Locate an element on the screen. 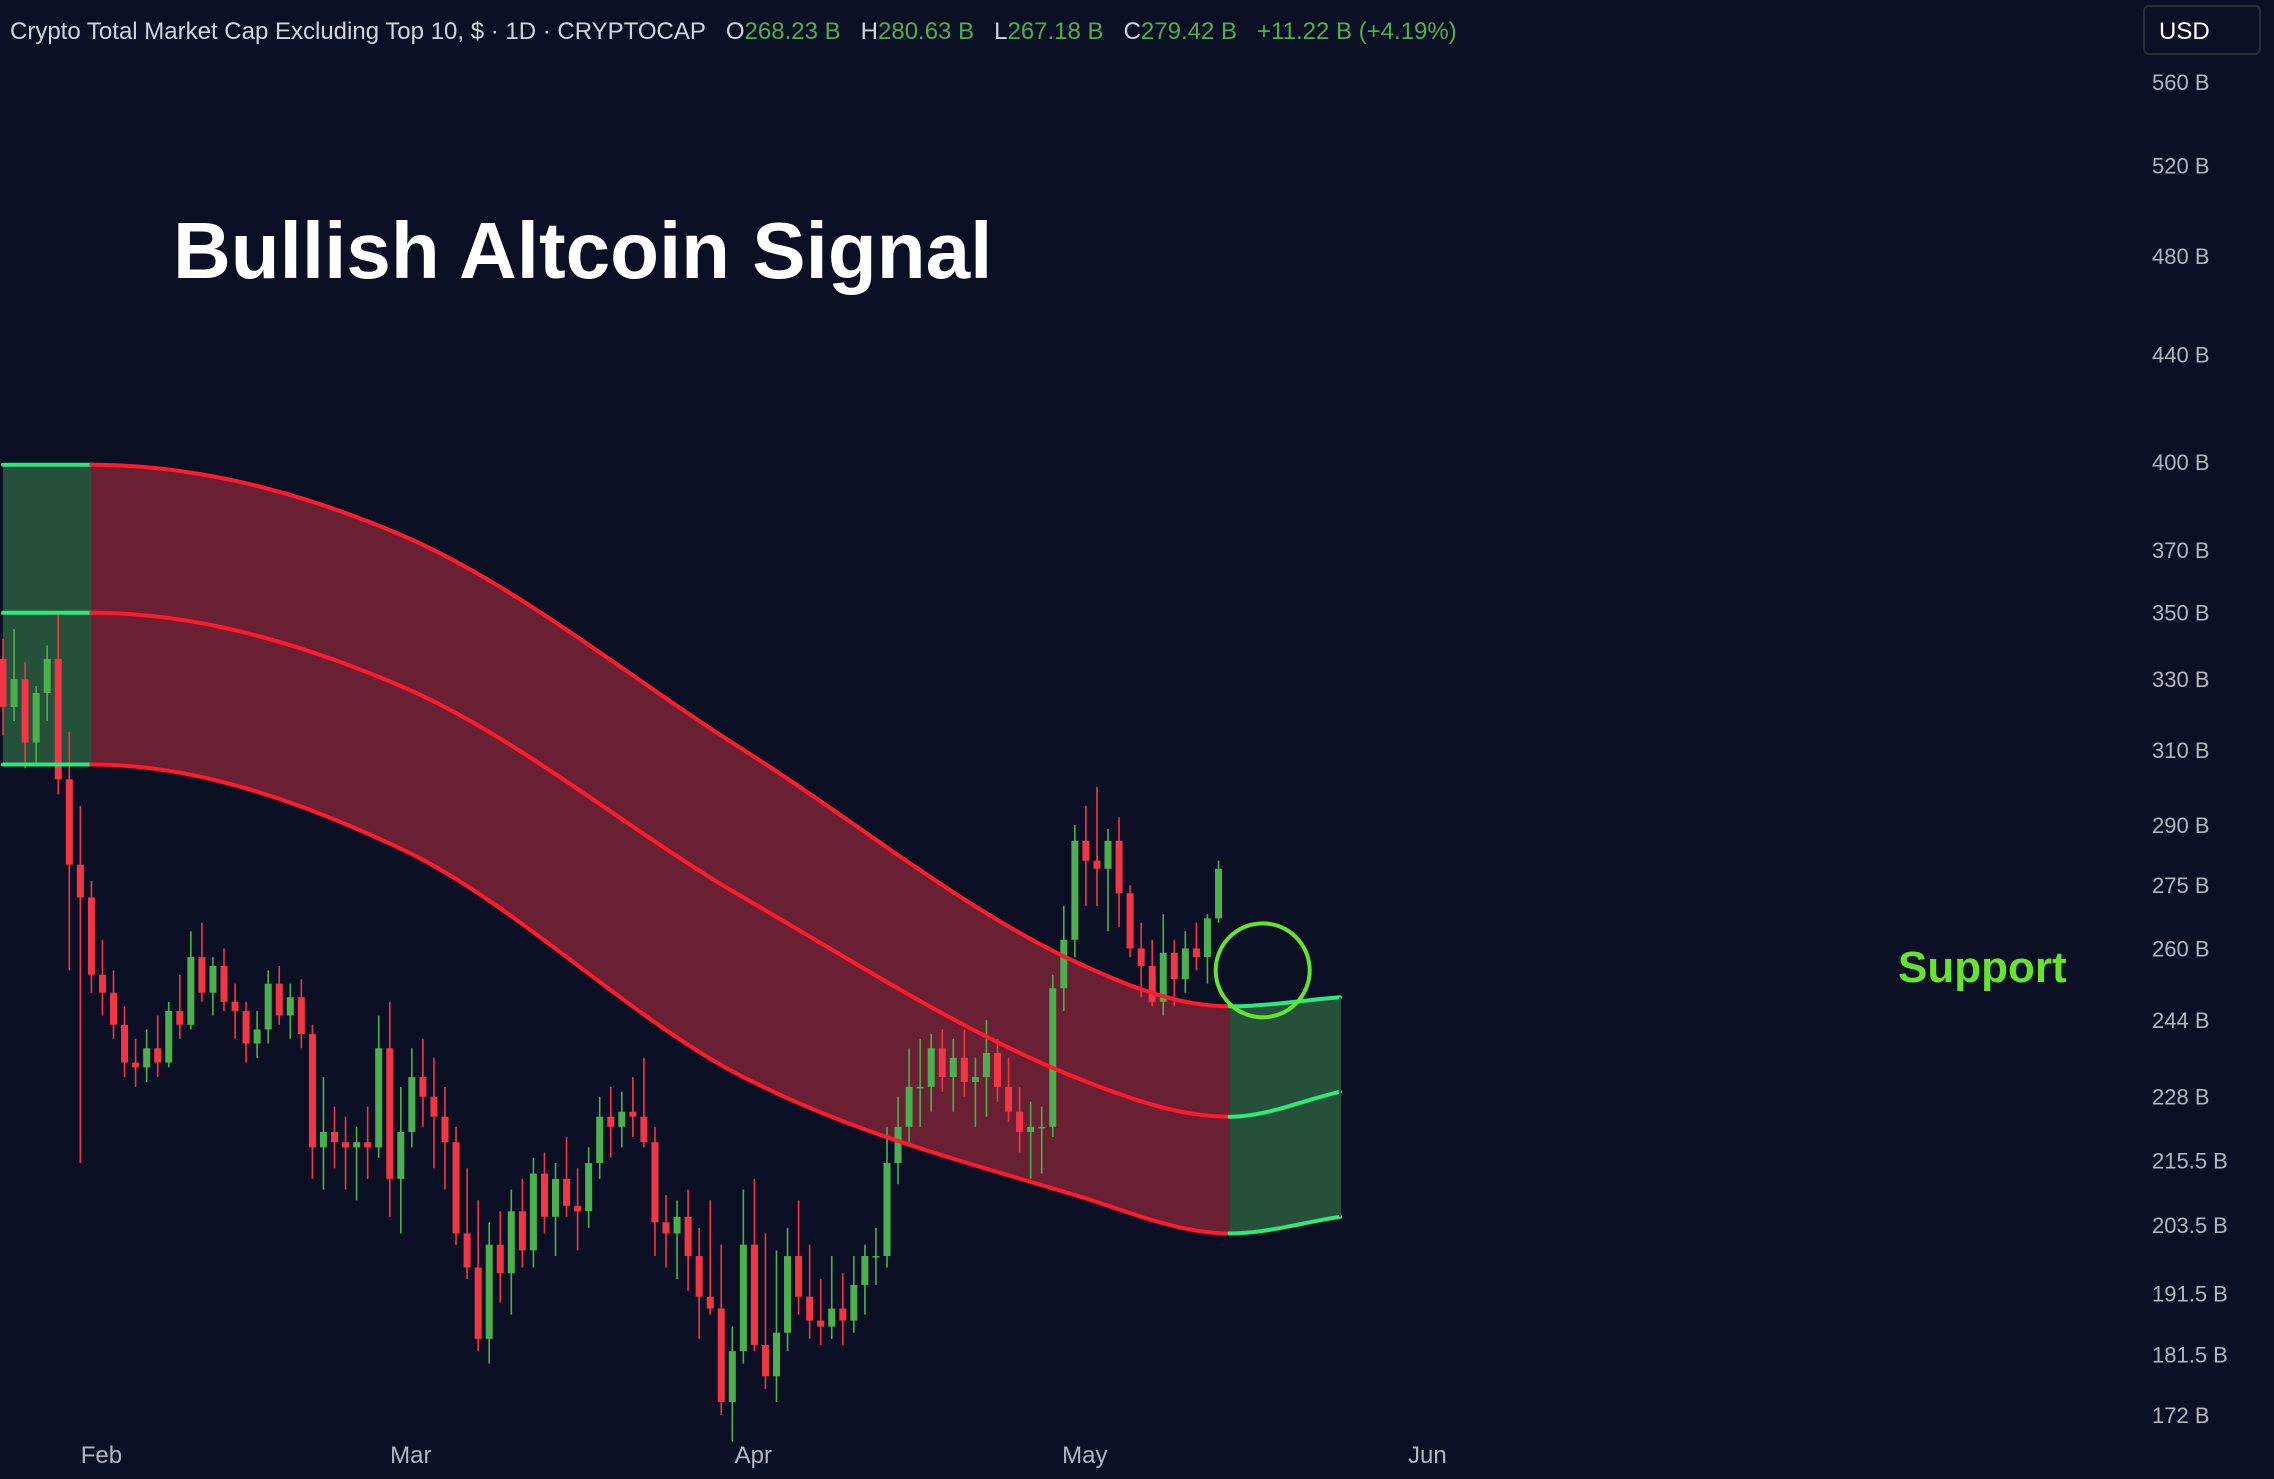 This screenshot has height=1479, width=2274. y-axis-label: 203.5 B is located at coordinates (2190, 1225).